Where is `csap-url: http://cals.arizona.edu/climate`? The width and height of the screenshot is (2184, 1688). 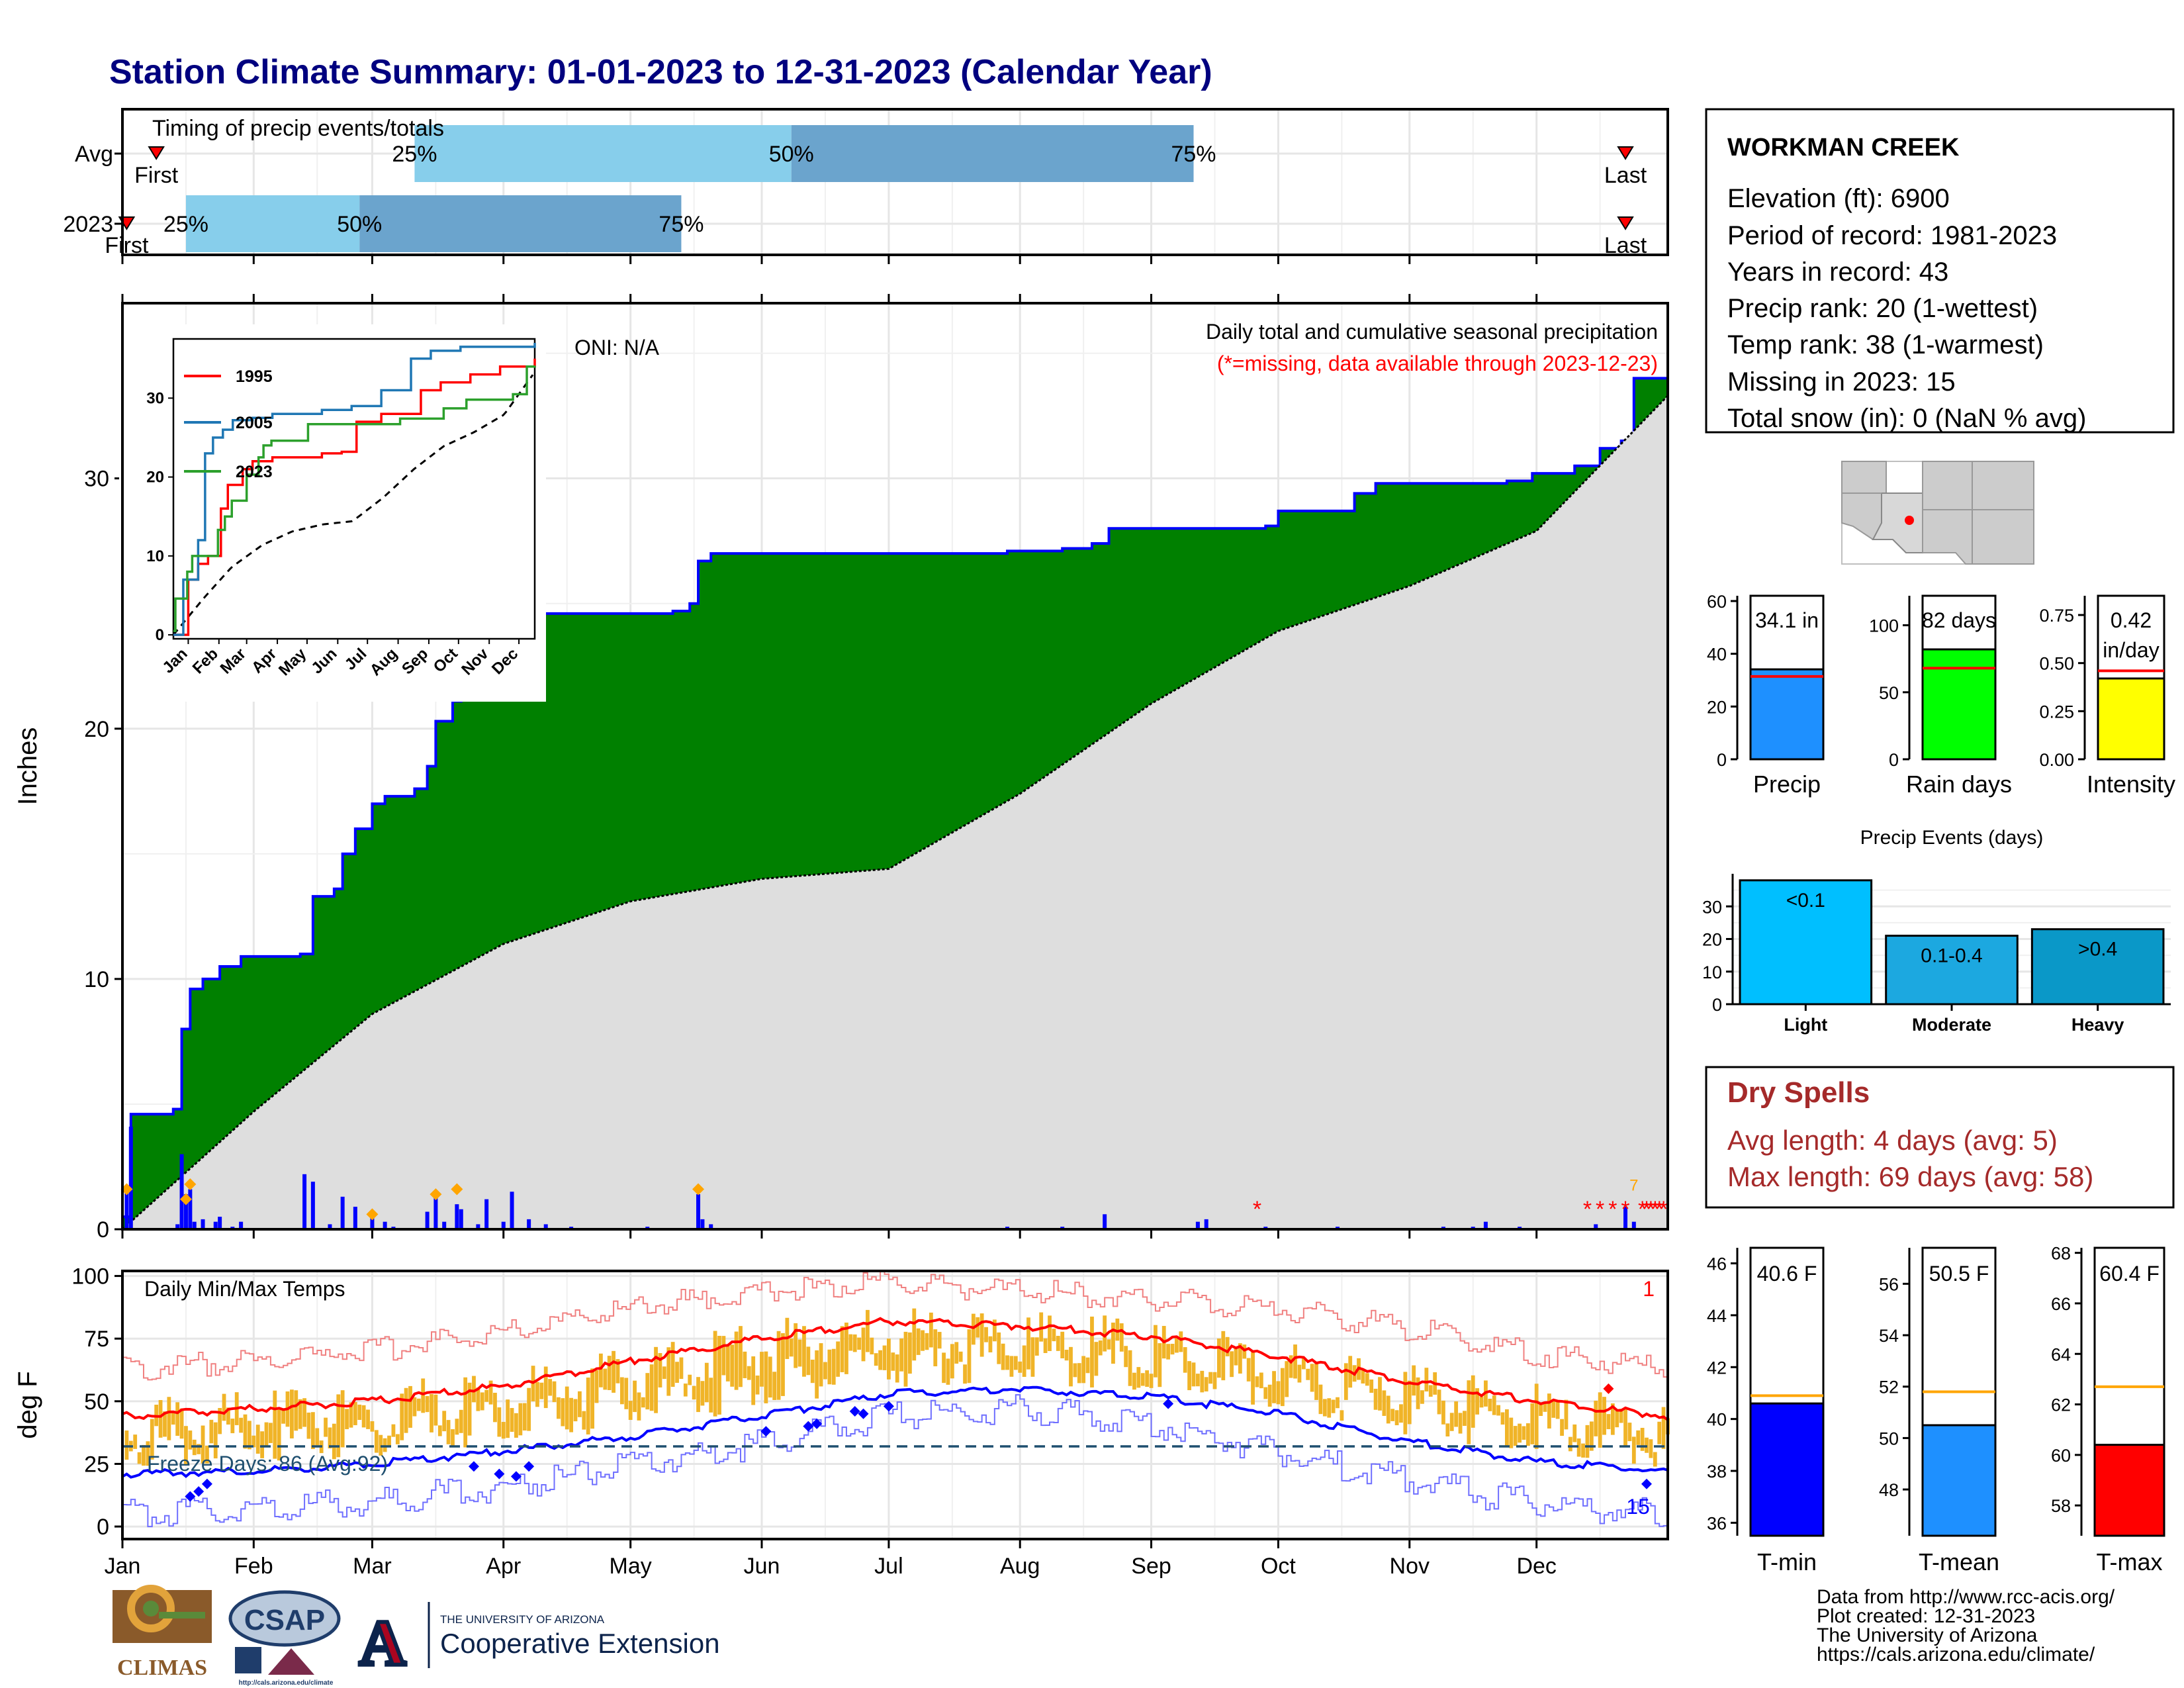 csap-url: http://cals.arizona.edu/climate is located at coordinates (286, 1683).